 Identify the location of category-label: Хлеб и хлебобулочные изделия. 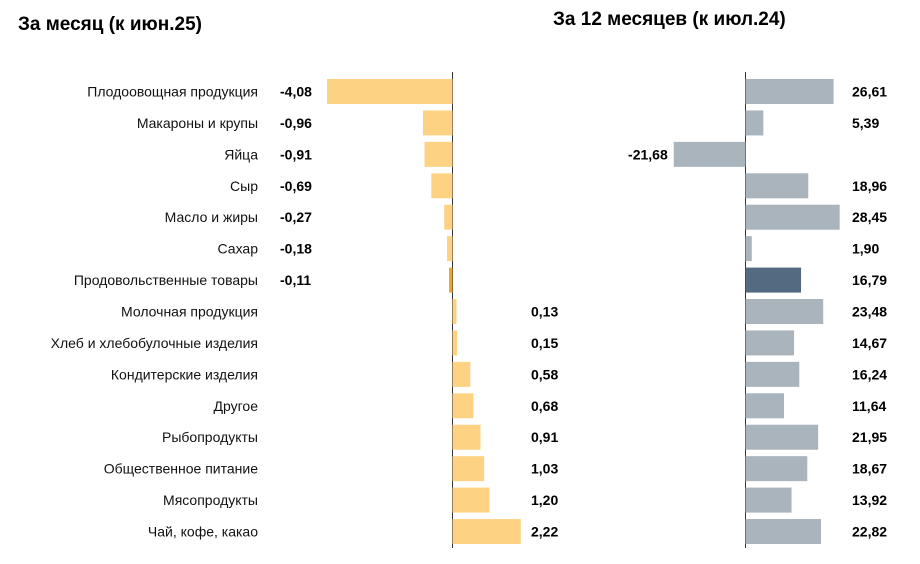
(154, 343).